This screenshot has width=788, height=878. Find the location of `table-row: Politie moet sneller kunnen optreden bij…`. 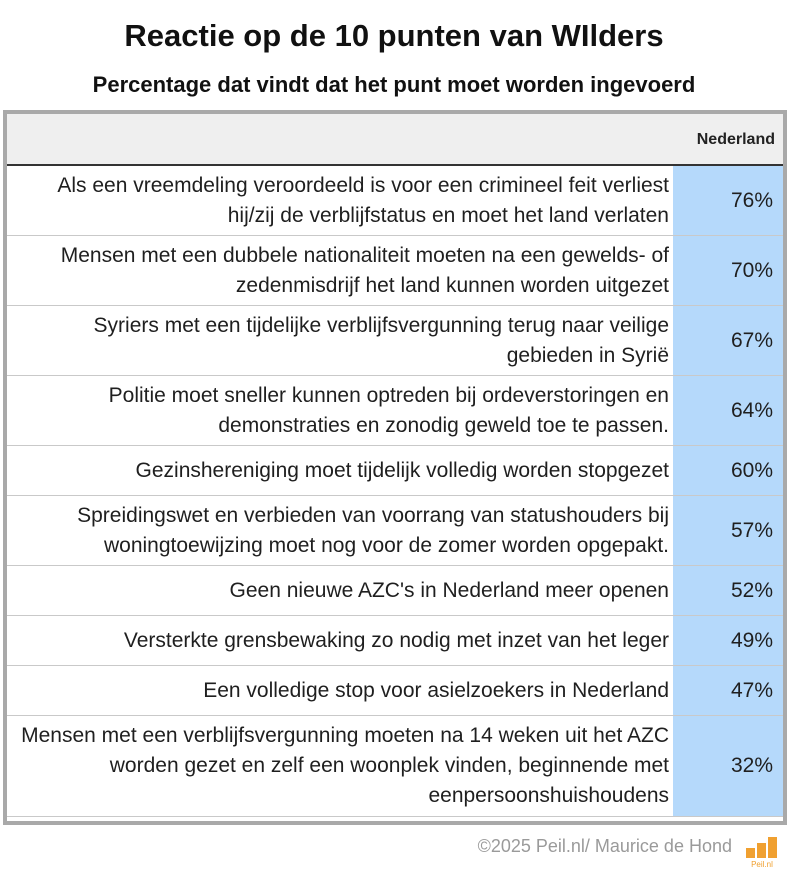

table-row: Politie moet sneller kunnen optreden bij… is located at coordinates (395, 411).